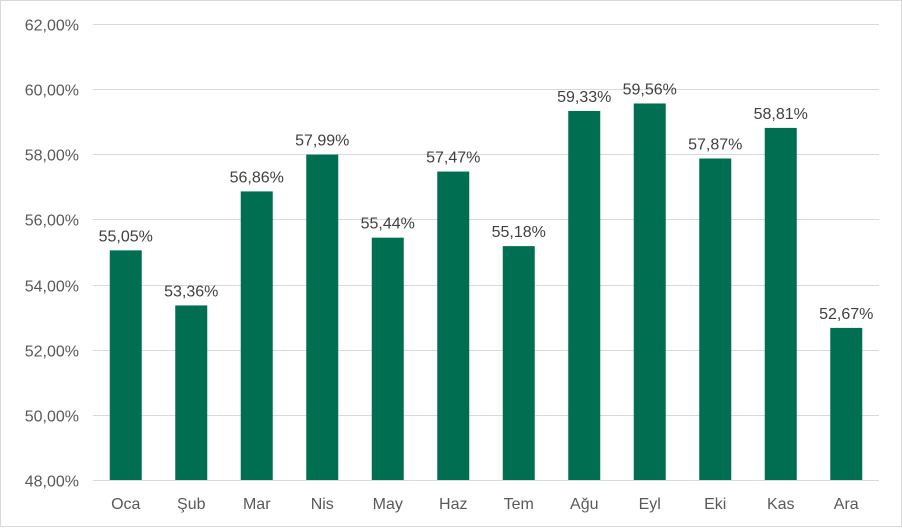  What do you see at coordinates (715, 145) in the screenshot?
I see `data-label: 57,87%` at bounding box center [715, 145].